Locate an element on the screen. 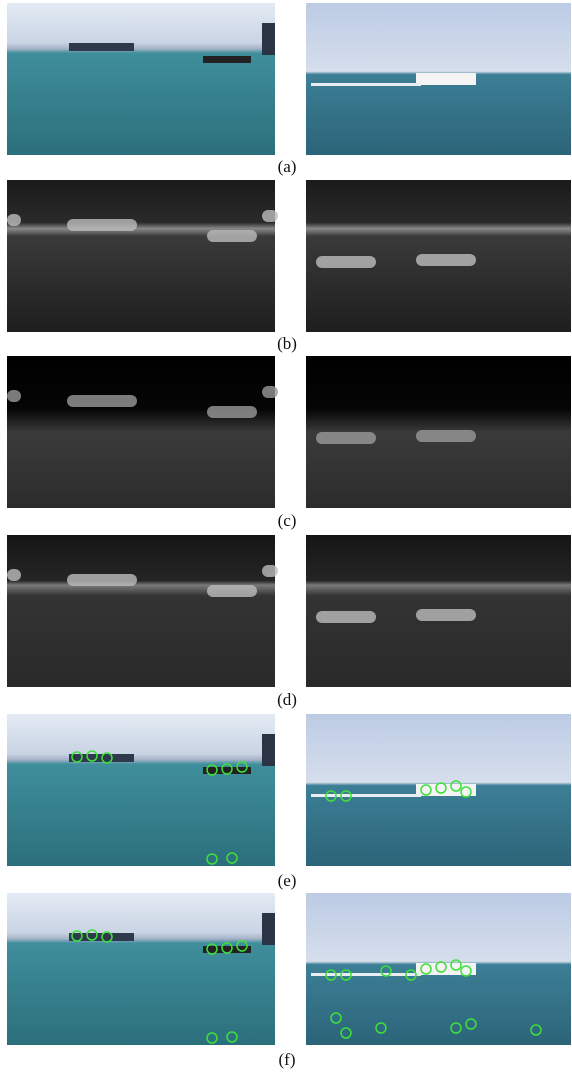 This screenshot has width=572, height=1076. panel-label: (a) is located at coordinates (287, 166).